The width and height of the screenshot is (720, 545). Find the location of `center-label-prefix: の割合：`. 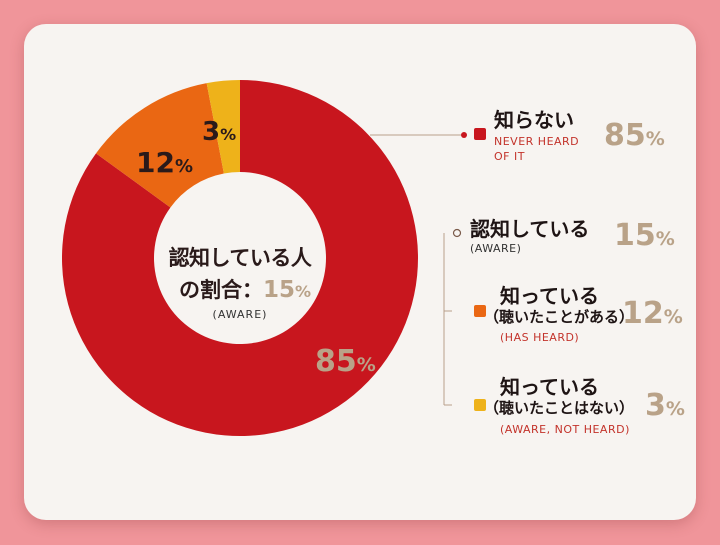

center-label-prefix: の割合： is located at coordinates (220, 290).